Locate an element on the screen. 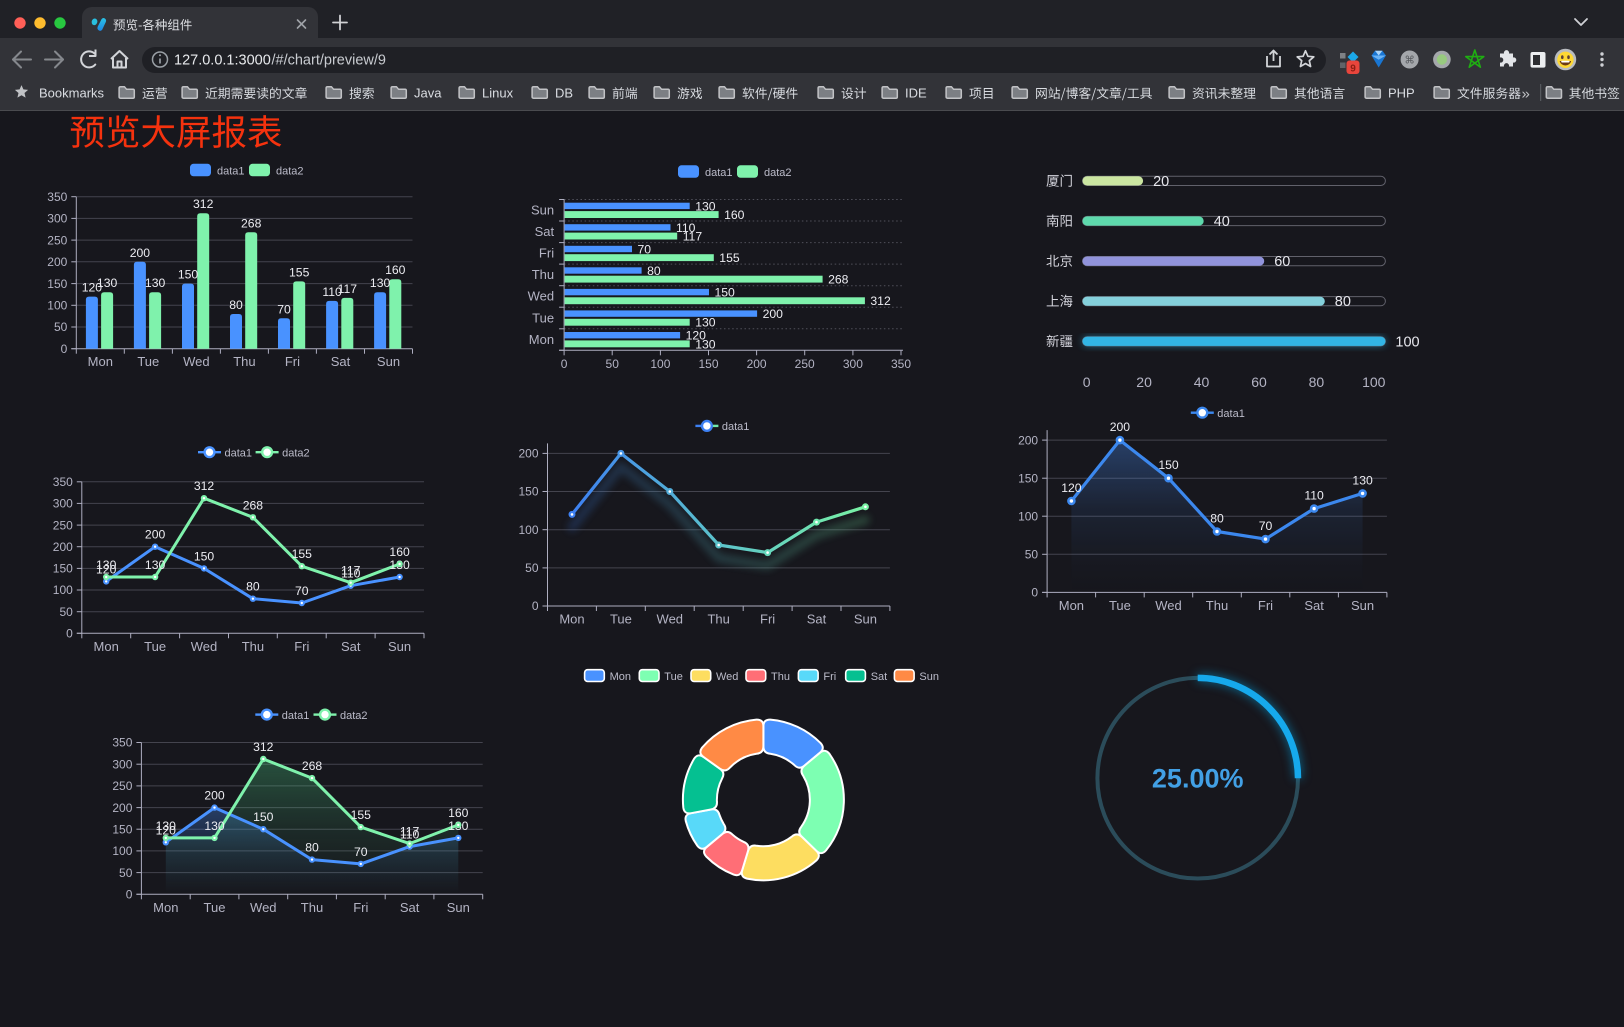 The height and width of the screenshot is (1027, 1624). svg-text: /#/chart/preview/9 is located at coordinates (329, 61).